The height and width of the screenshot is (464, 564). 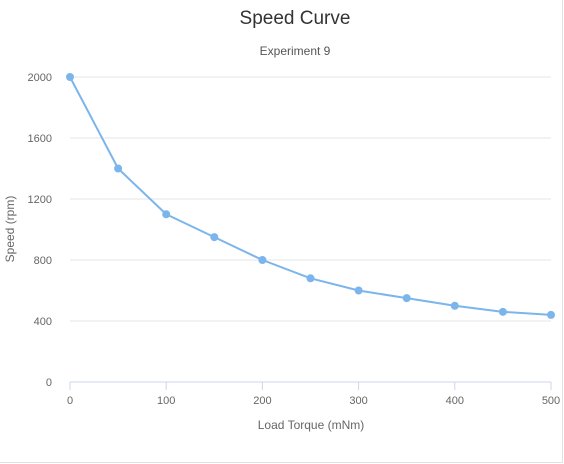 What do you see at coordinates (455, 401) in the screenshot?
I see `x-tick-label-400: 400` at bounding box center [455, 401].